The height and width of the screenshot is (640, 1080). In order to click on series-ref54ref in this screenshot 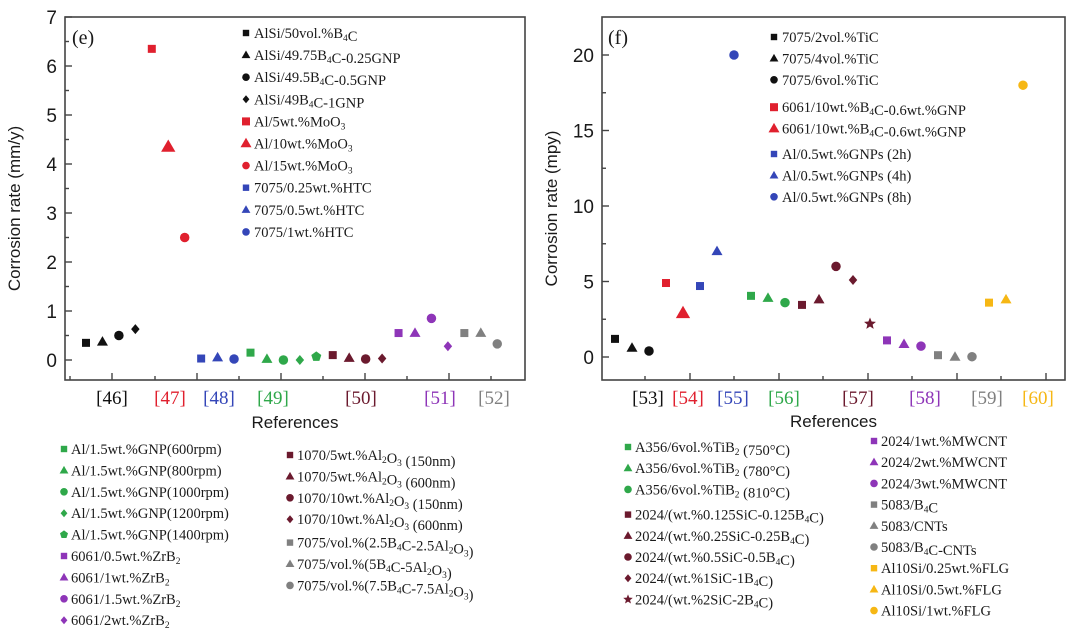, I will do `click(676, 299)`.